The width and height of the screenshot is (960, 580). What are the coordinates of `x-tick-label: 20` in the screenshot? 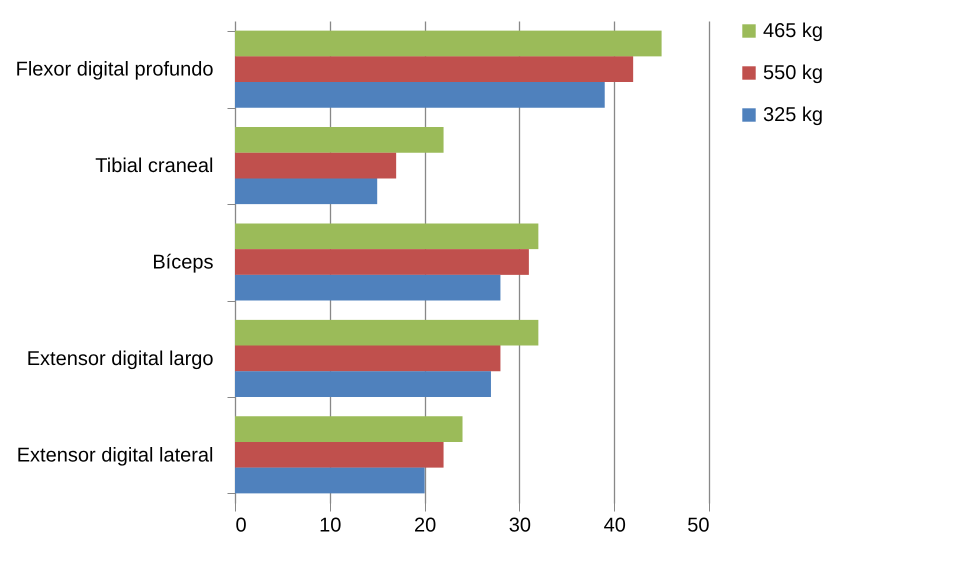 It's located at (425, 525).